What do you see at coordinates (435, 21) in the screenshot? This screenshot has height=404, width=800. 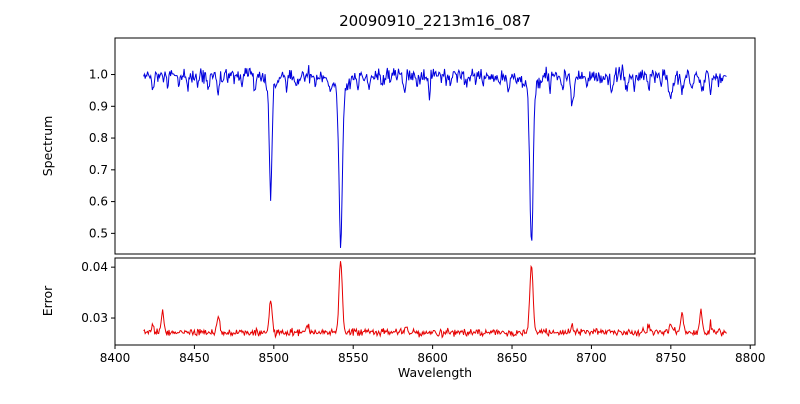 I see `chart-title: 20090910_2213m16_087` at bounding box center [435, 21].